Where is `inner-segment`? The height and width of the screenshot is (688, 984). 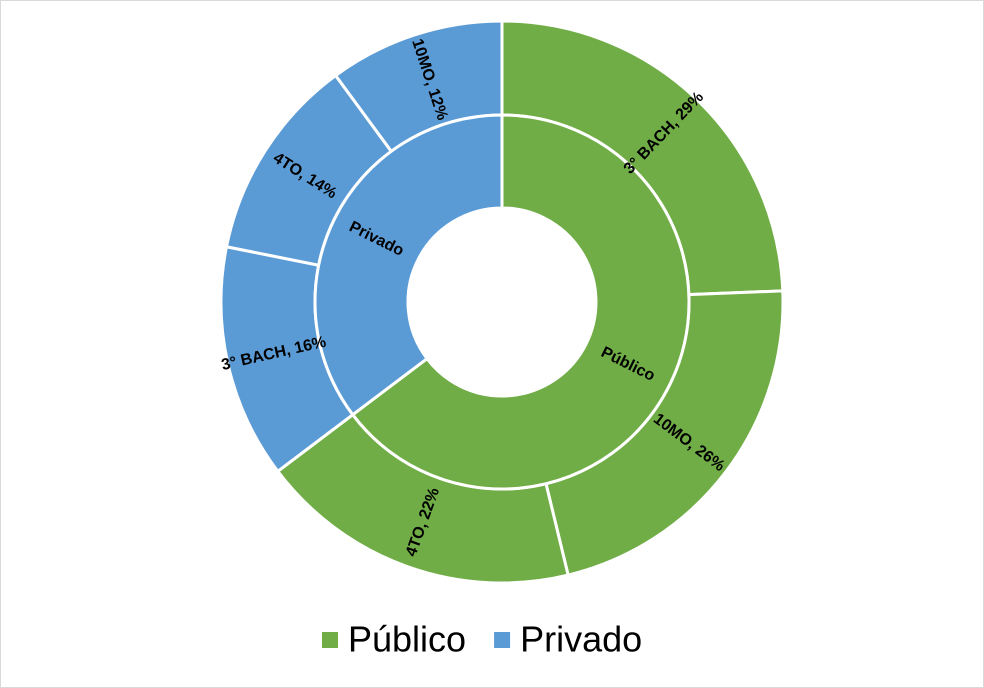
inner-segment is located at coordinates (408, 265).